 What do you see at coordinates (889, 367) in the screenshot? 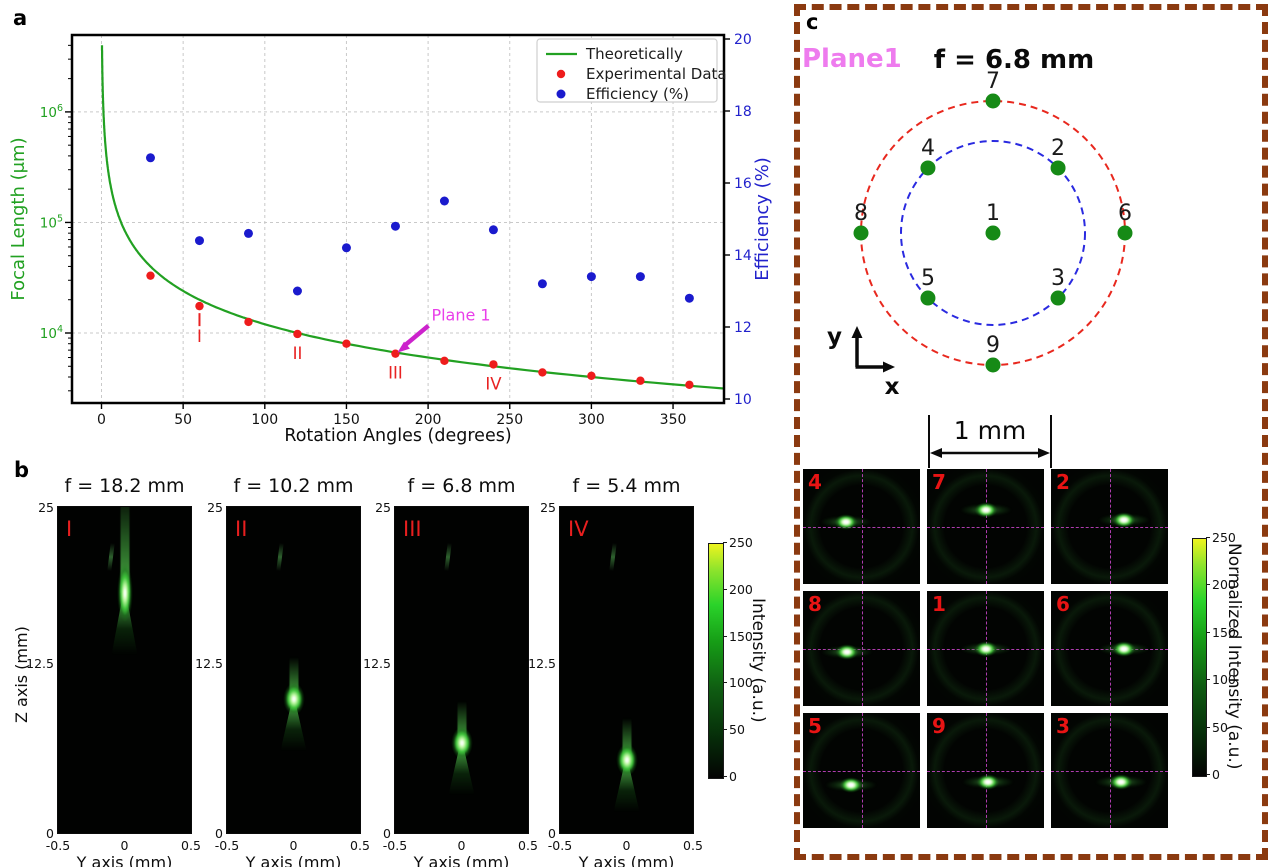
I see `x-axis-arrow-head` at bounding box center [889, 367].